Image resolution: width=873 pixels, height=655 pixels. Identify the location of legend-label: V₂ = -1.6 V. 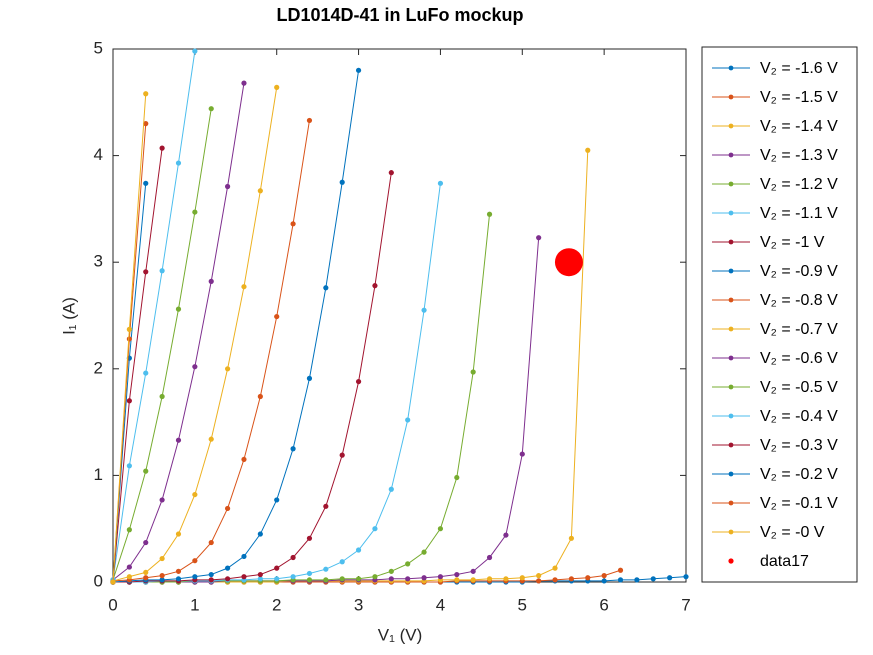
(799, 68).